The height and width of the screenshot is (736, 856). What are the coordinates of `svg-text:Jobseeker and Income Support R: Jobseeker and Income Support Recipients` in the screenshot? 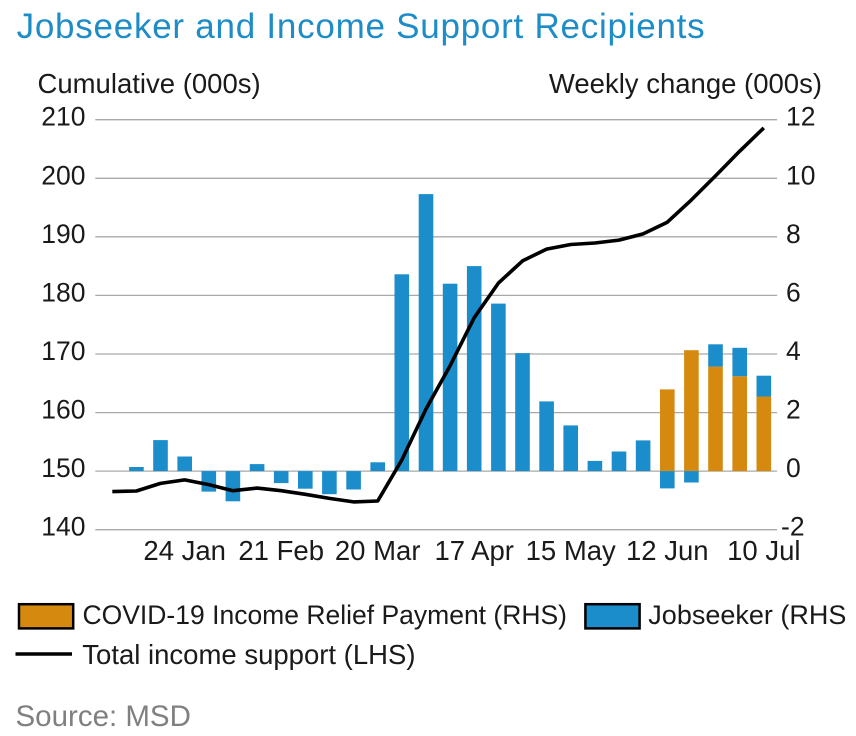 It's located at (361, 26).